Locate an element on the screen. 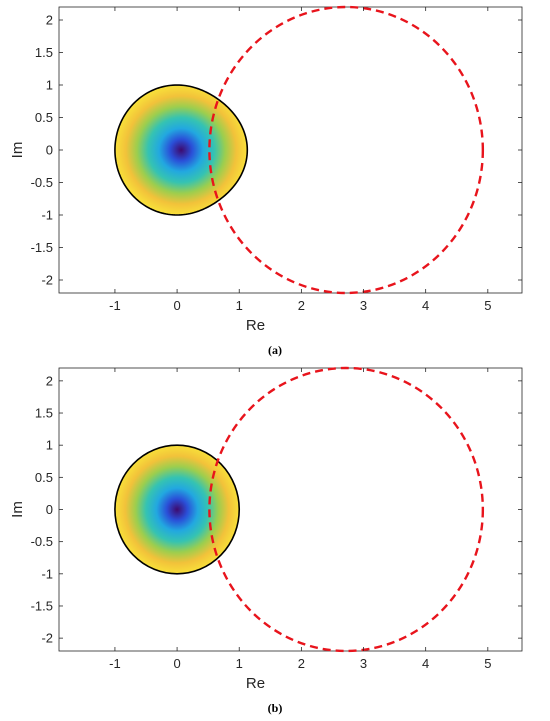 This screenshot has width=550, height=721. stability-region-b is located at coordinates (177, 509).